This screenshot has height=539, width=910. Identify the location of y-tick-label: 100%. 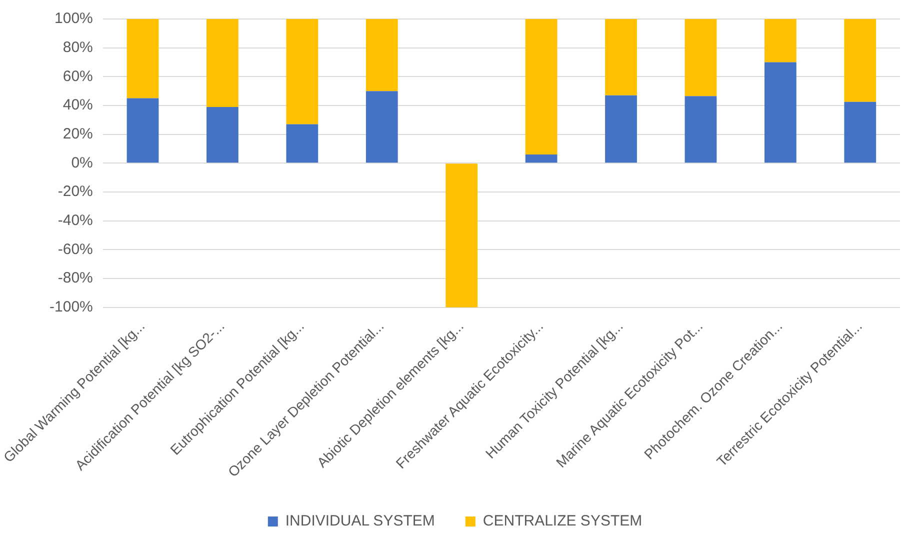
(73, 19).